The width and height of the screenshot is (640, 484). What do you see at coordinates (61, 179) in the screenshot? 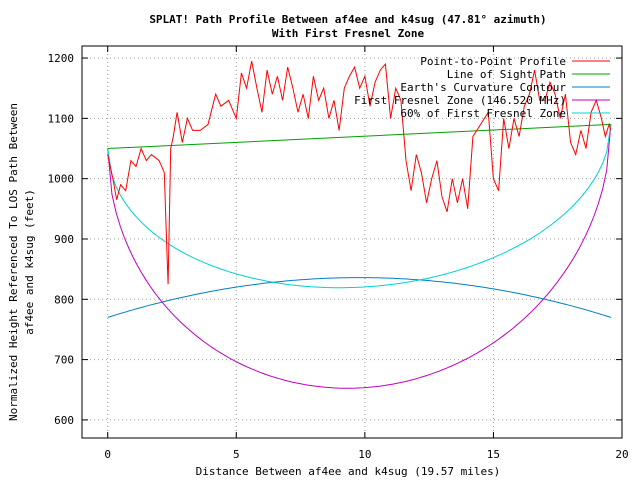
I see `y-tick-label: 1000` at bounding box center [61, 179].